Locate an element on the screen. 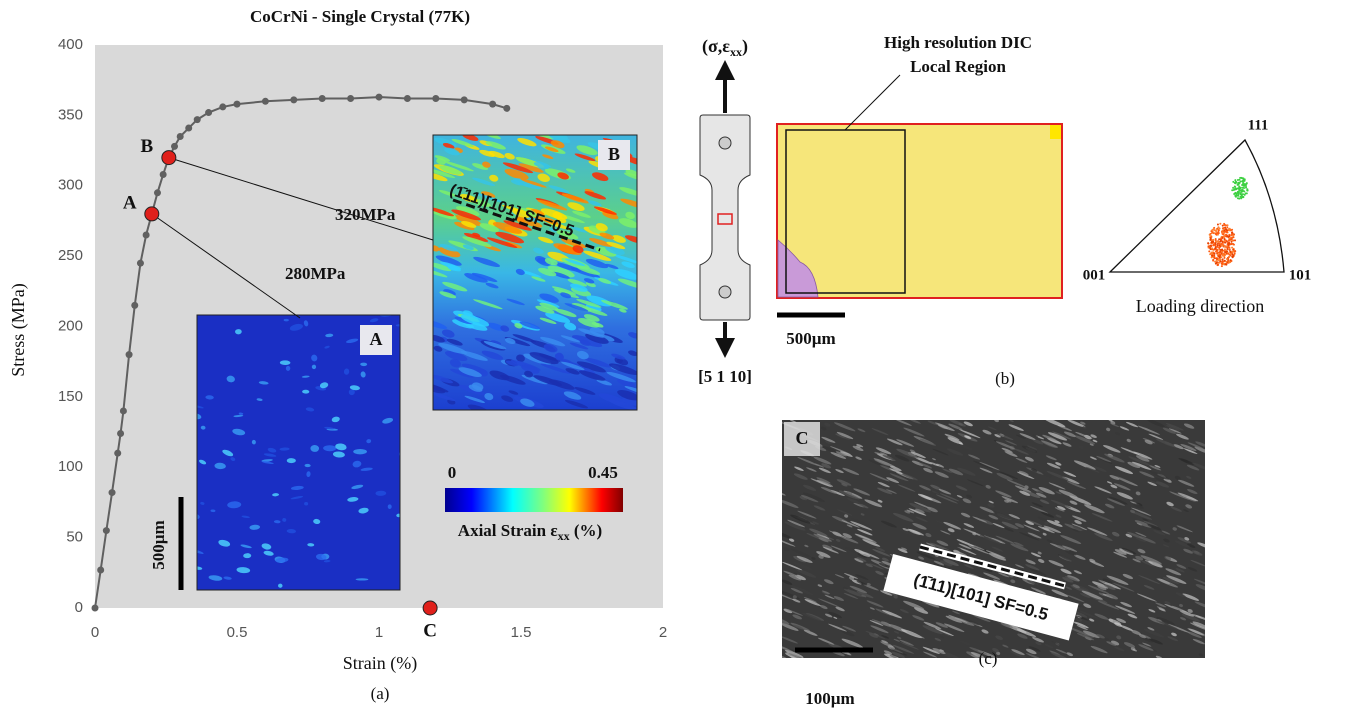 Image resolution: width=1346 pixels, height=714 pixels. inset-label: A is located at coordinates (376, 339).